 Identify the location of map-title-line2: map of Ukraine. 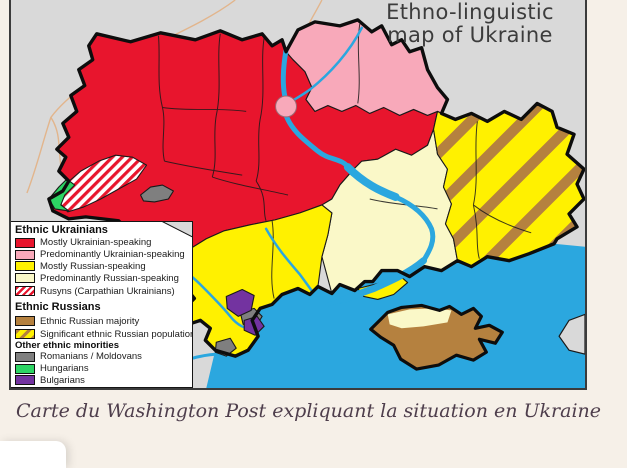
(470, 35).